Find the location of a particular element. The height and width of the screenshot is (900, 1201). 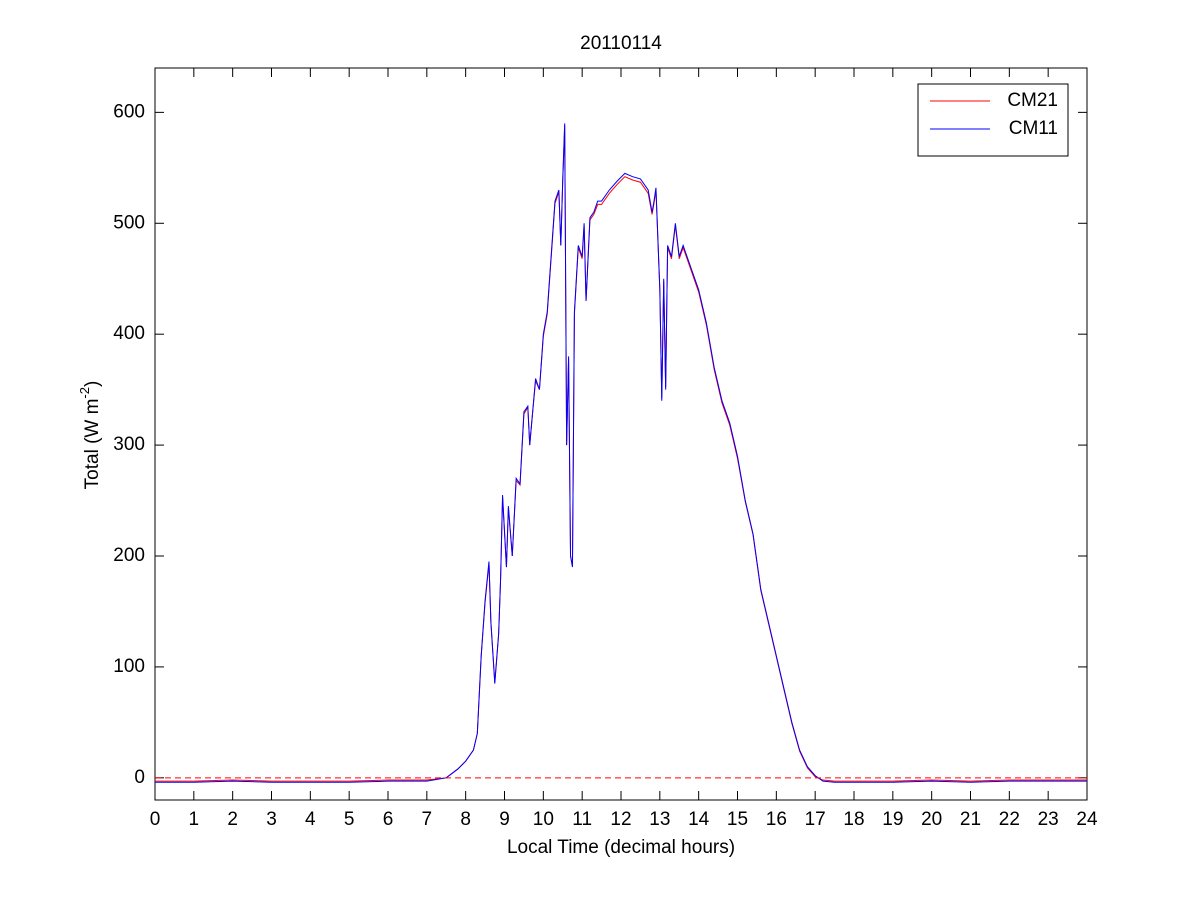

x-tick-label: 4 is located at coordinates (310, 819).